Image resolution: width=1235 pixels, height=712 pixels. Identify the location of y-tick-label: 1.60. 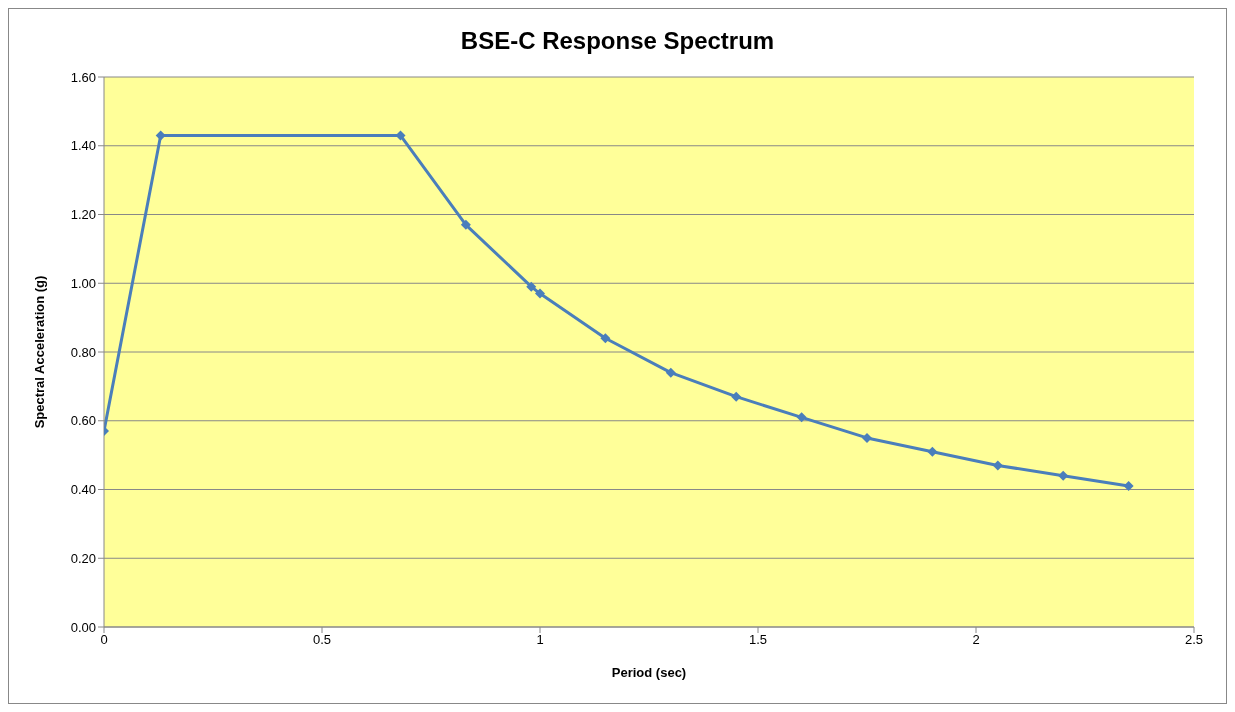
(83, 77).